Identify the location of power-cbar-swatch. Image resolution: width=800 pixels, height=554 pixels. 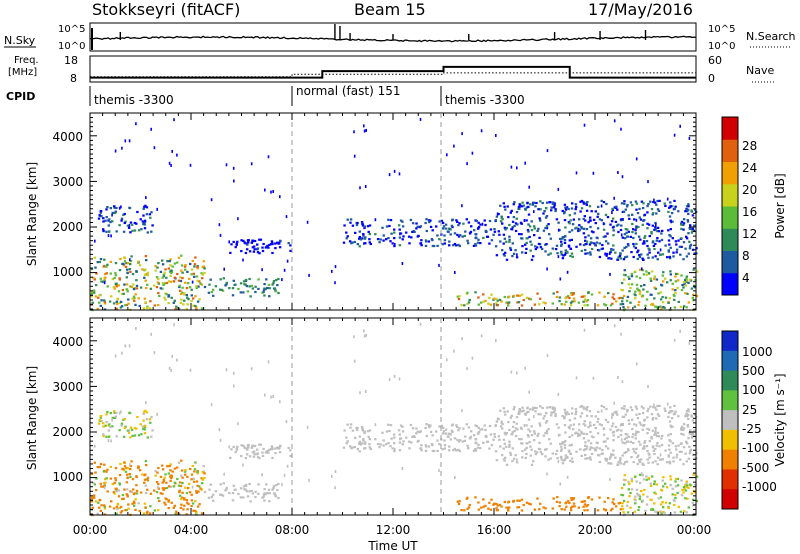
(730, 150).